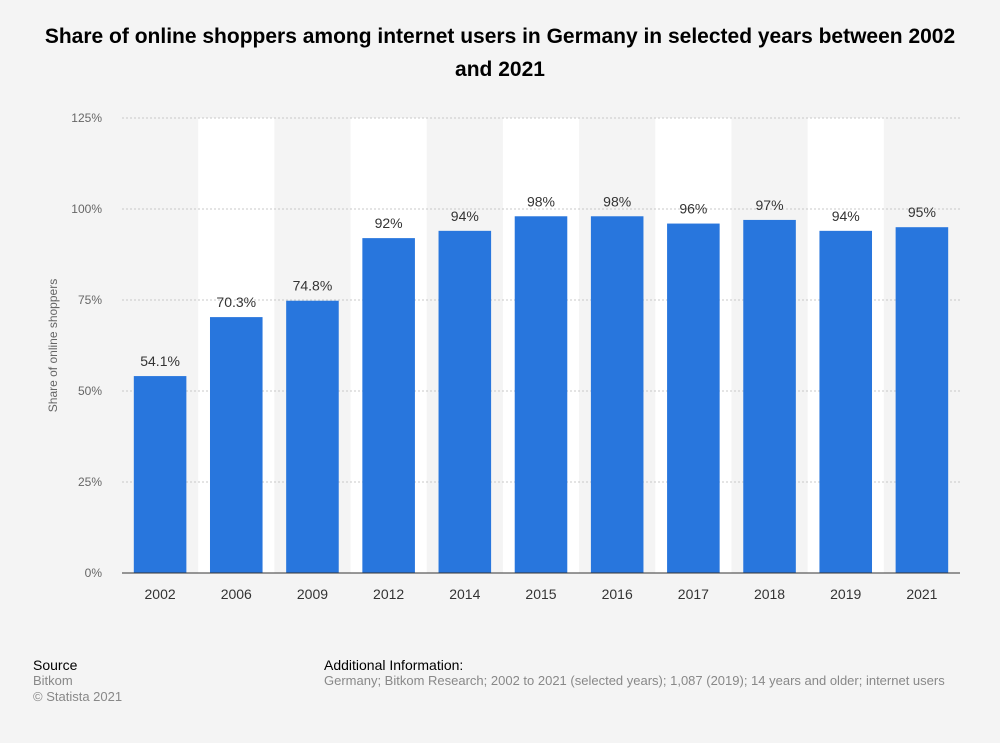 The height and width of the screenshot is (743, 1000). I want to click on x-tick-label: 2009, so click(312, 594).